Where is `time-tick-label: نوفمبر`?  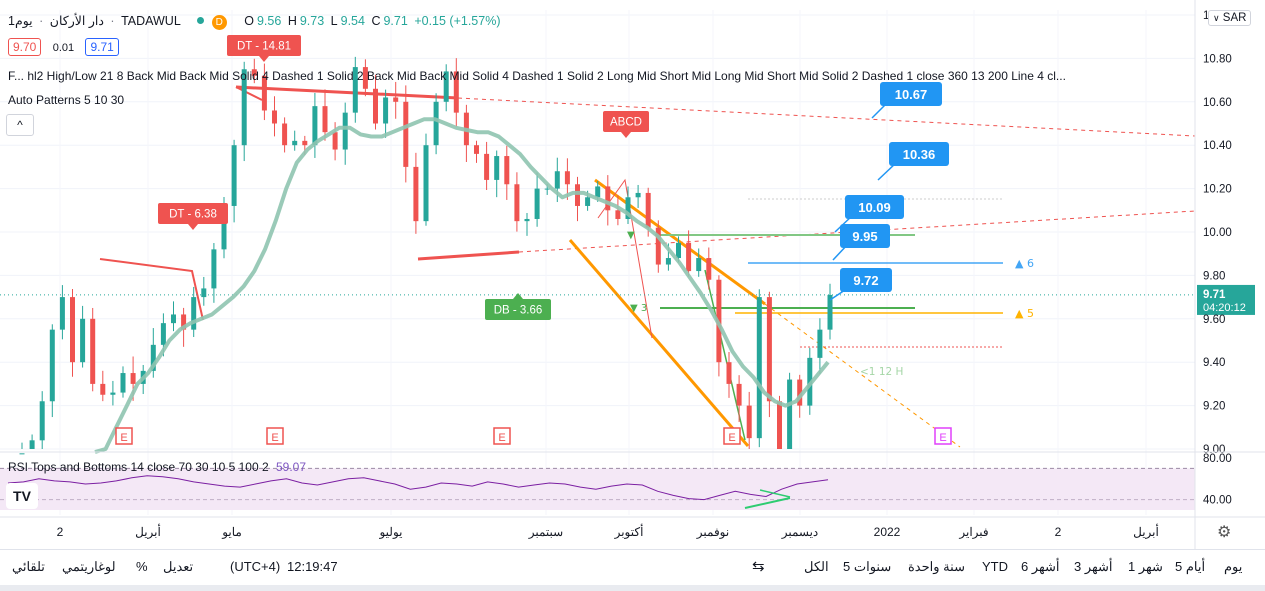
time-tick-label: نوفمبر is located at coordinates (712, 532).